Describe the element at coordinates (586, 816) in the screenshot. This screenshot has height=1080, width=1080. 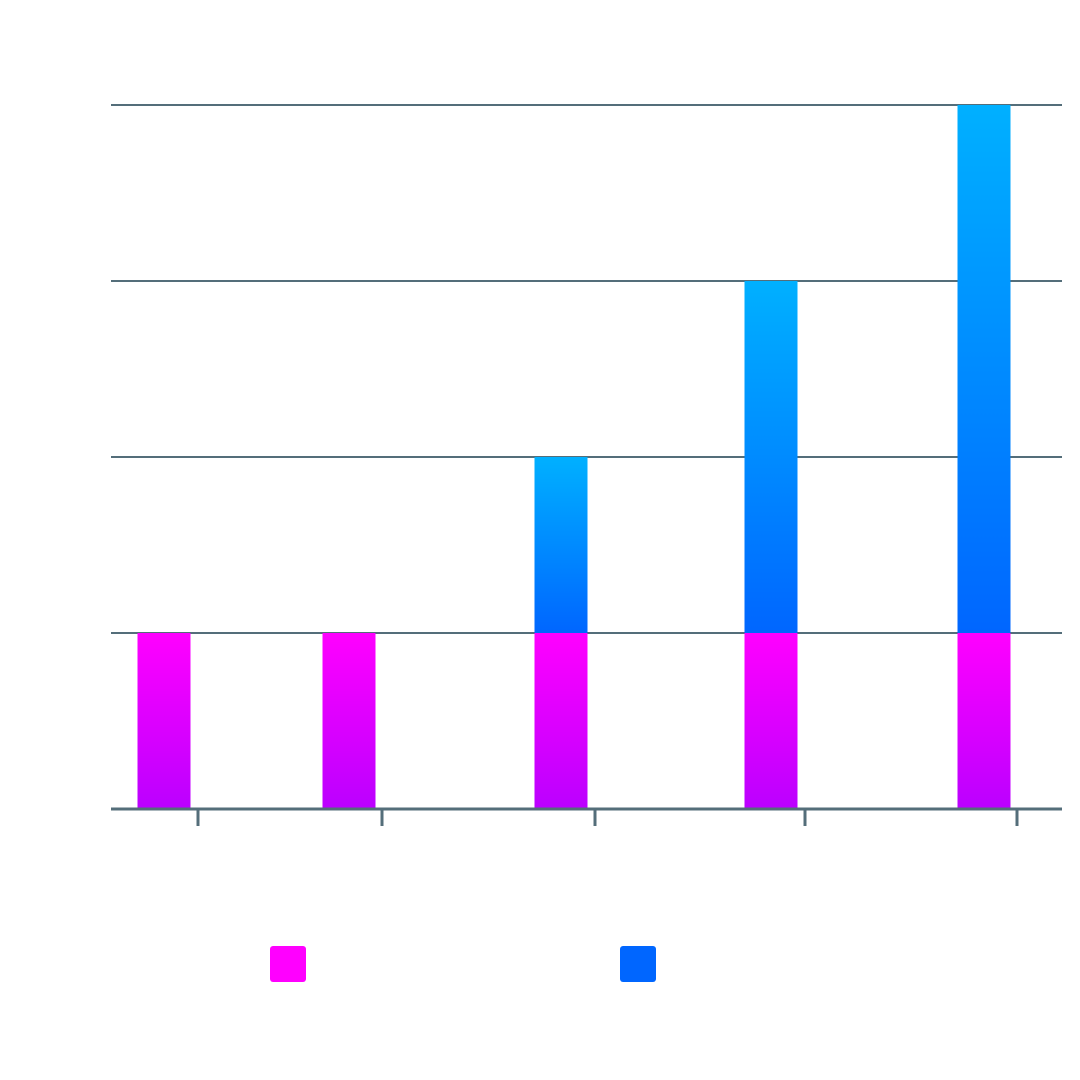
I see `x-axis` at that location.